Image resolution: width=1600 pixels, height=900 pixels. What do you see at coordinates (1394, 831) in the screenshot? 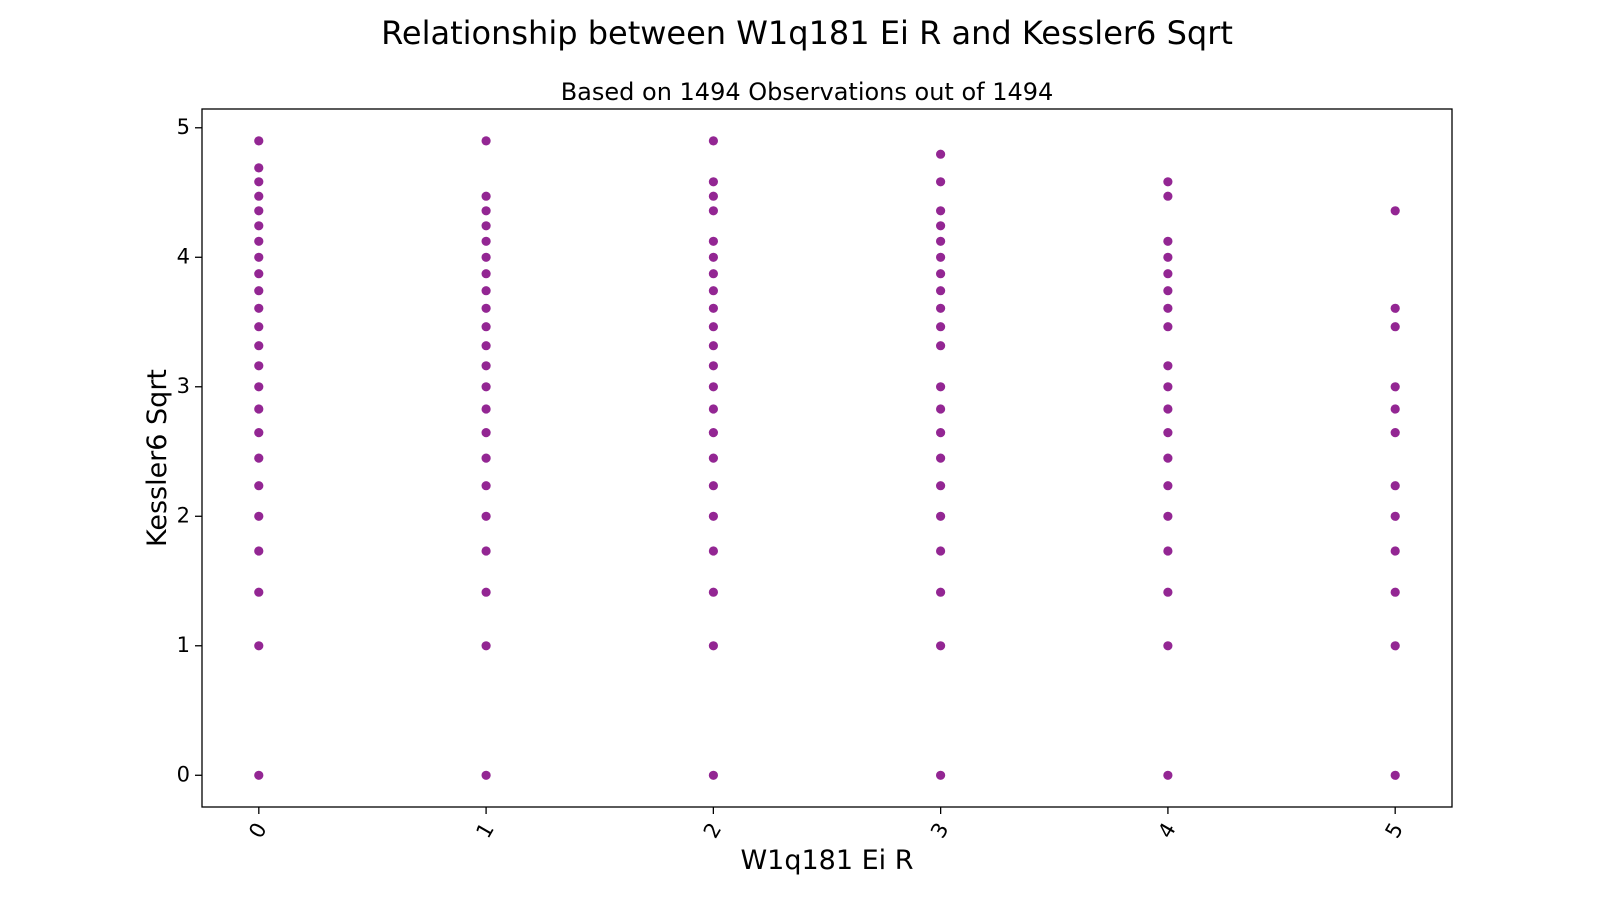
I see `x-tick-label: 5` at bounding box center [1394, 831].